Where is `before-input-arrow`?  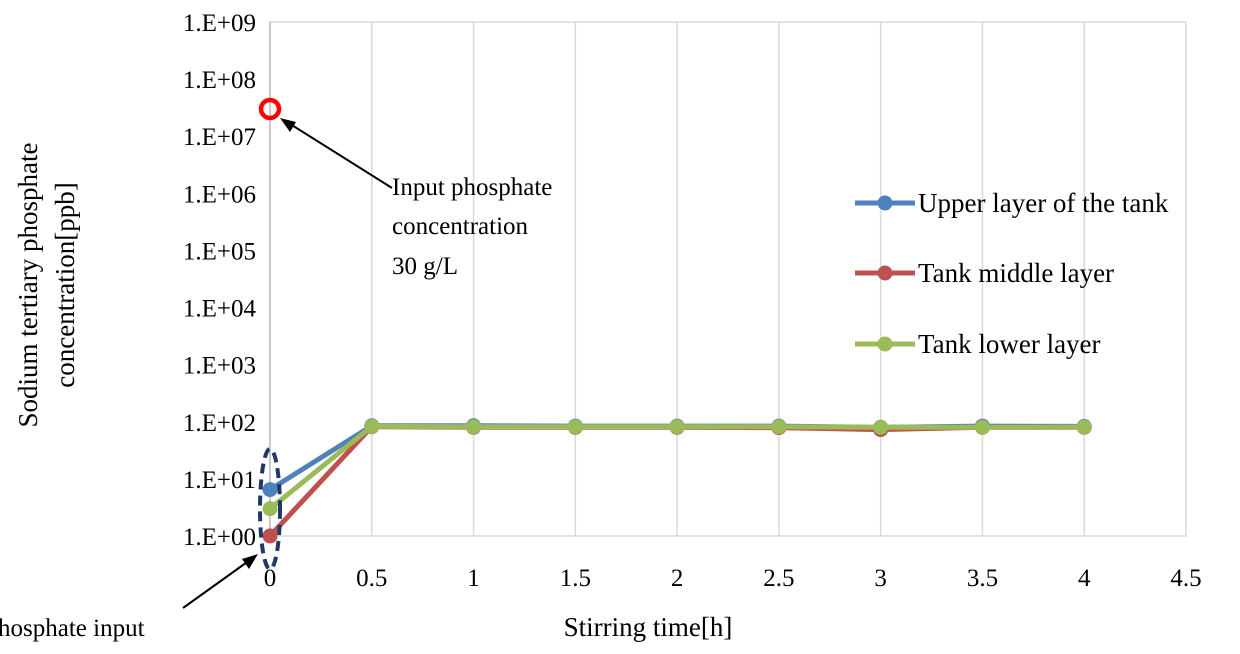 before-input-arrow is located at coordinates (216, 584).